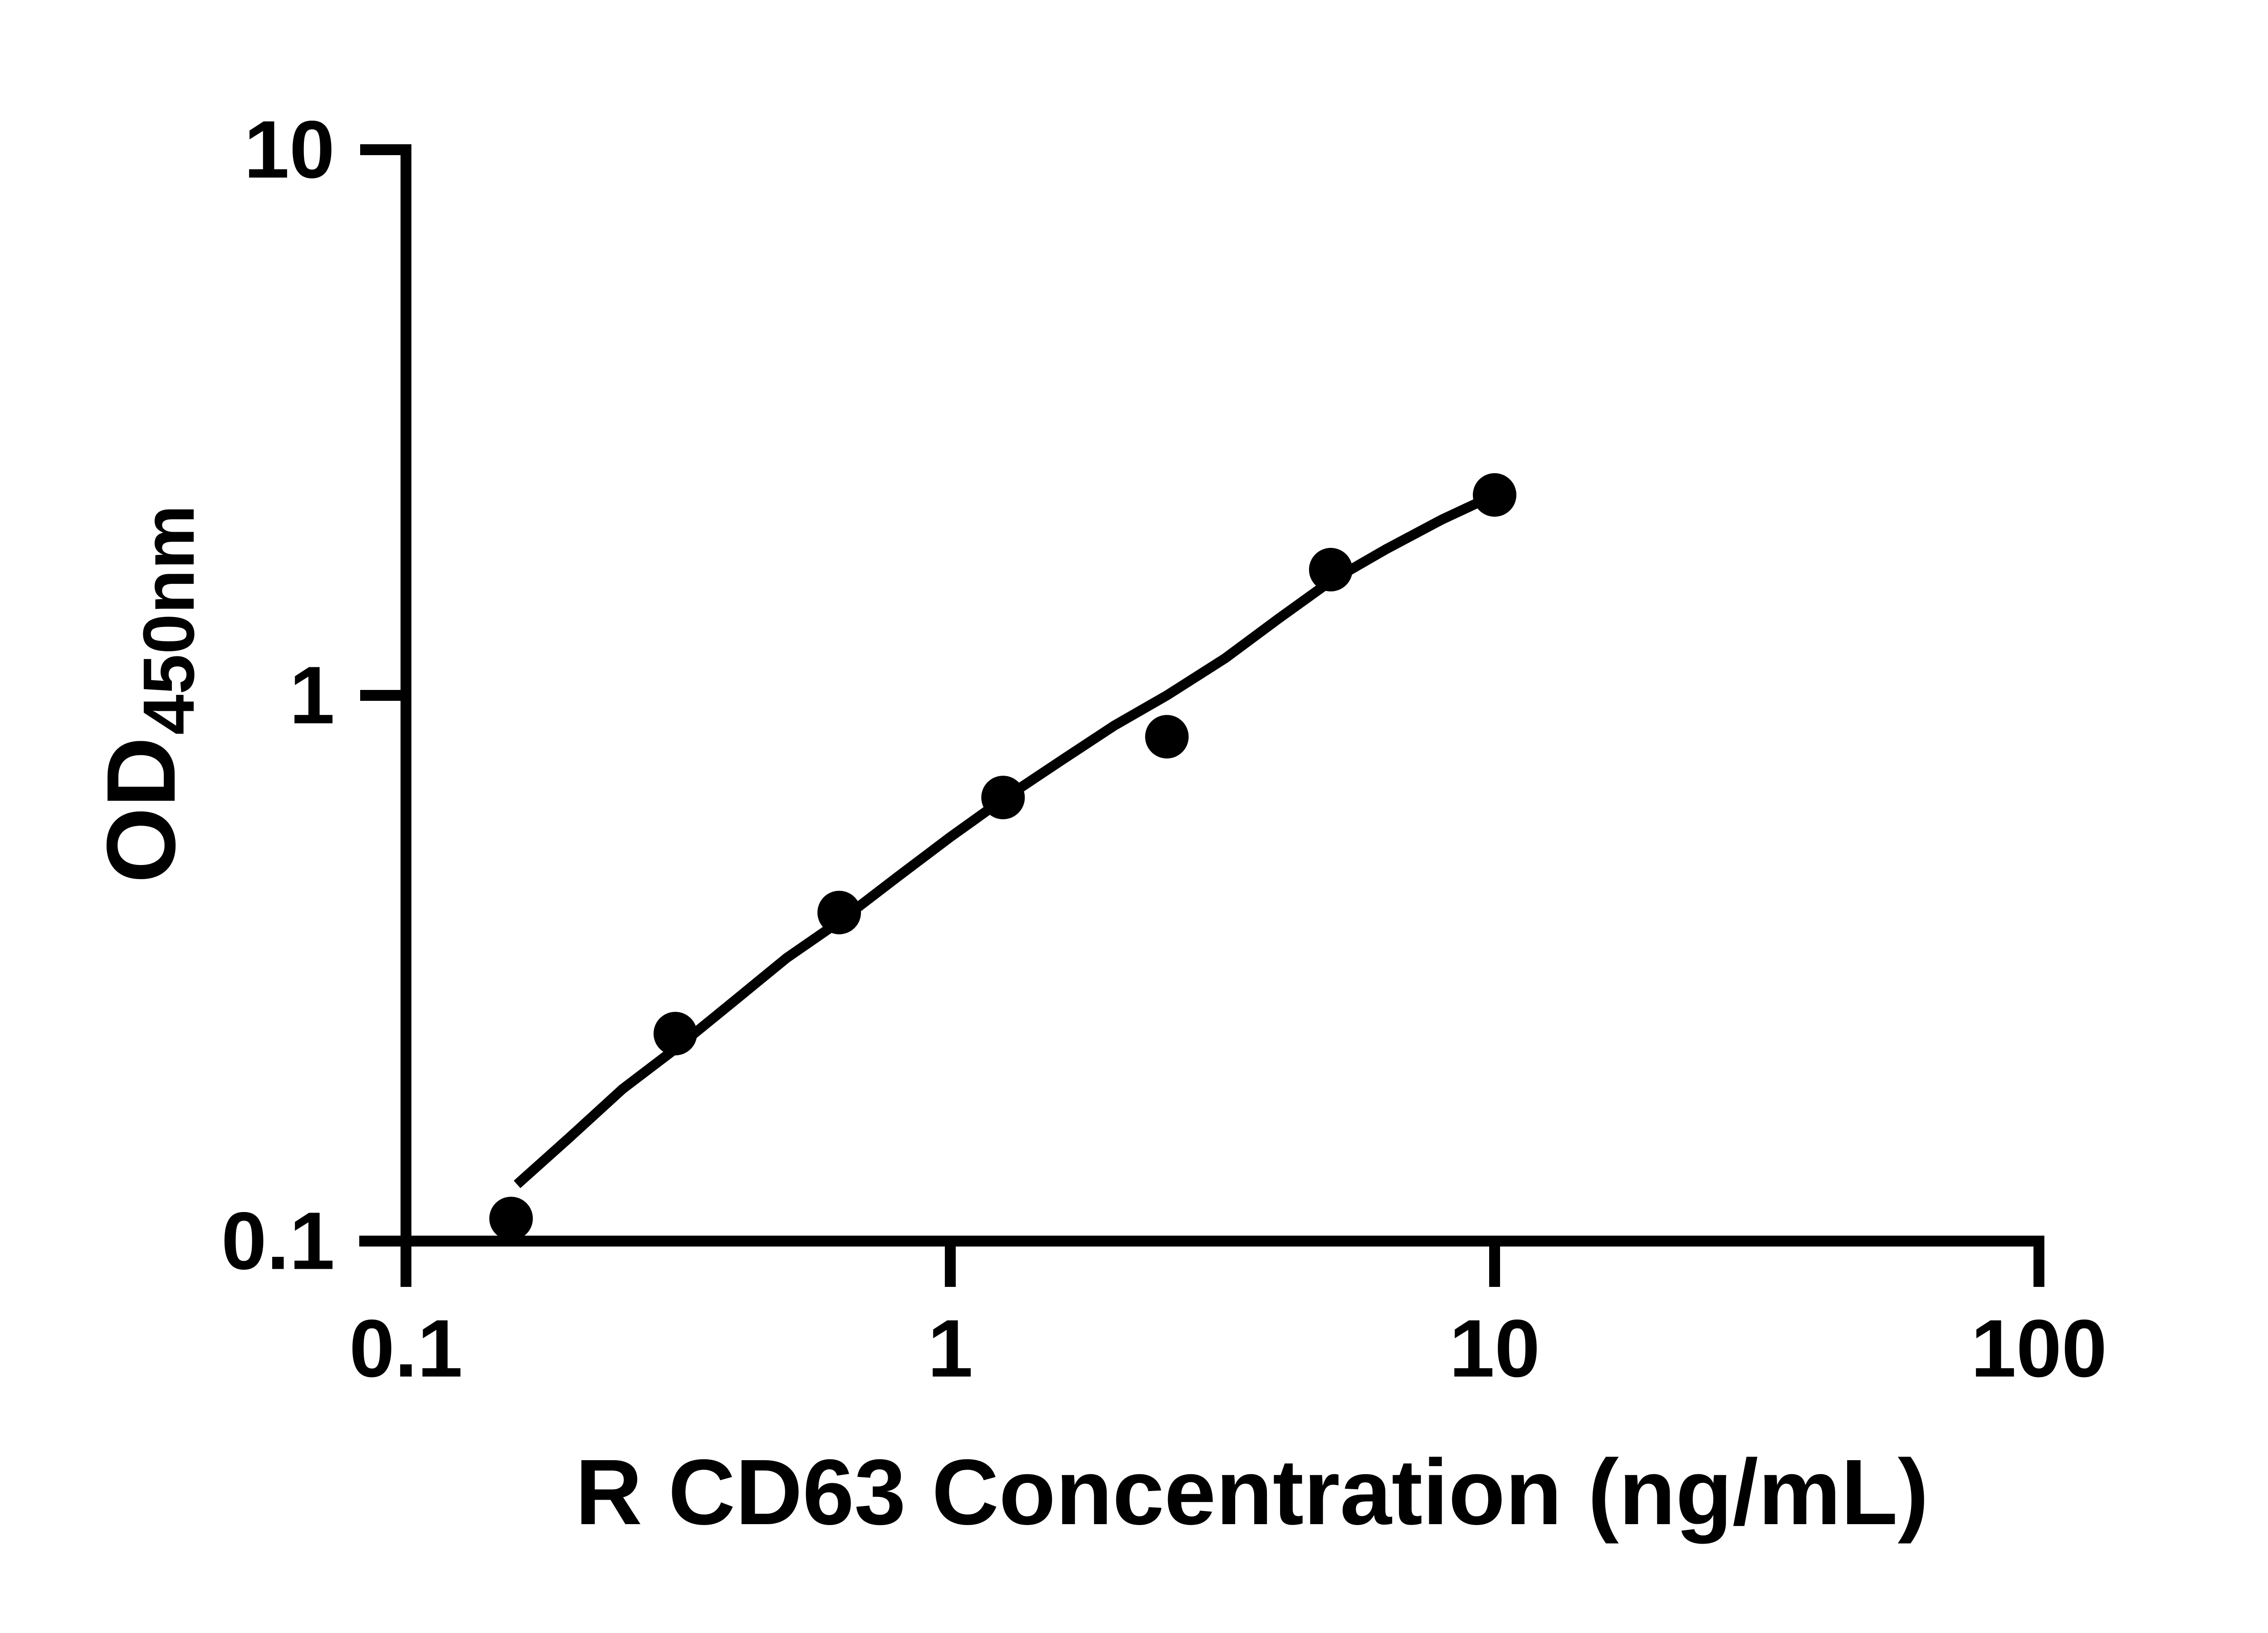 Image resolution: width=2268 pixels, height=1633 pixels. I want to click on y-tick-label: 0.1, so click(278, 1241).